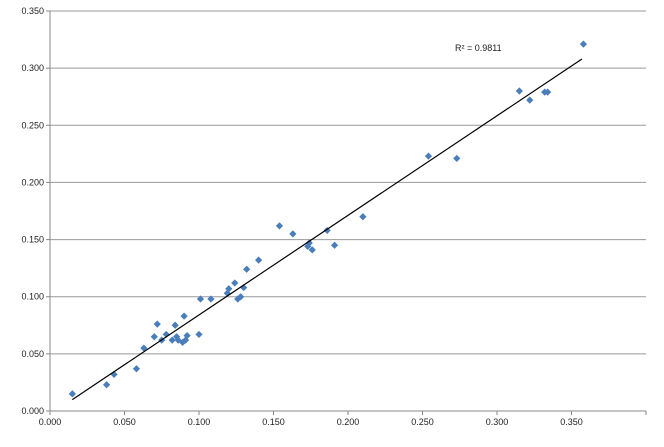 Image resolution: width=664 pixels, height=447 pixels. What do you see at coordinates (32, 11) in the screenshot?
I see `y-tick-label: 0.350` at bounding box center [32, 11].